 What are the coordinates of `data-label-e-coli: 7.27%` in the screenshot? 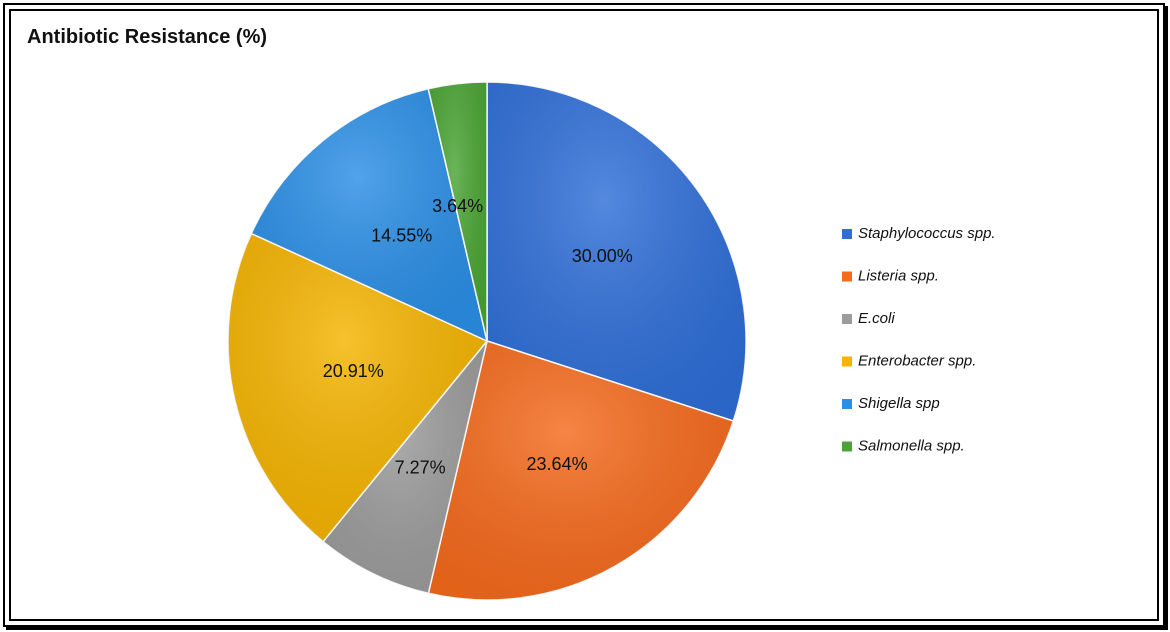 It's located at (420, 468).